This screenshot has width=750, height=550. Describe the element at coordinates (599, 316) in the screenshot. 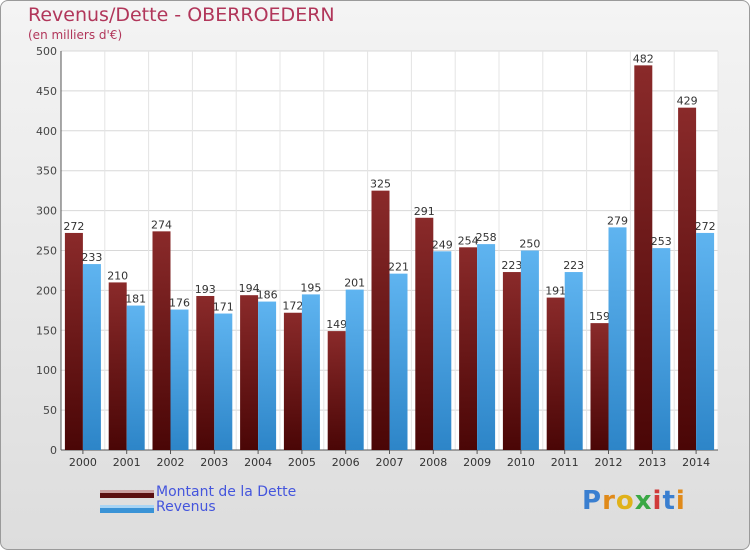

I see `data-label-dette: 159` at that location.